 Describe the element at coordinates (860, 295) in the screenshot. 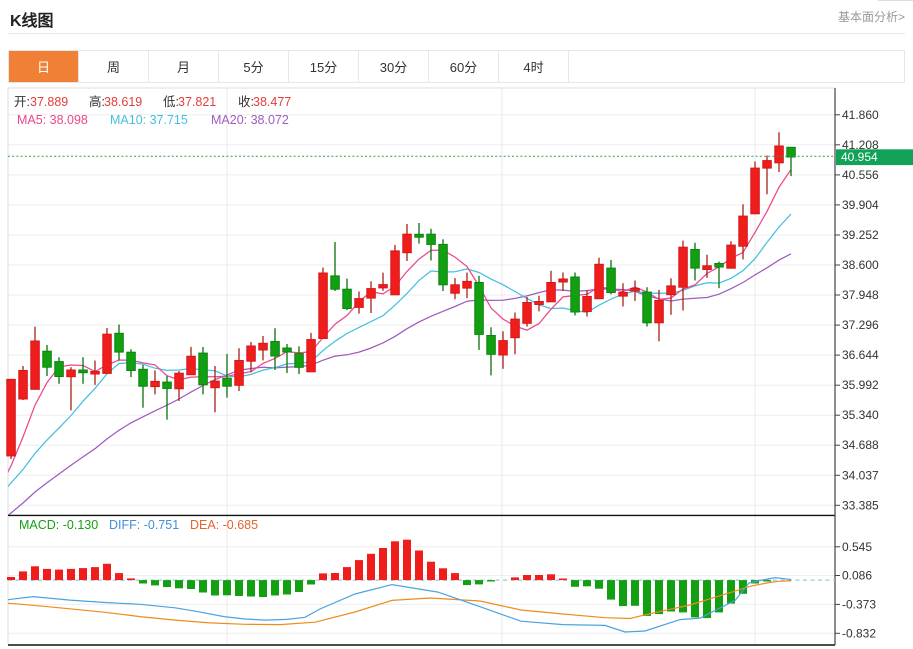

I see `svg-text: 37.948` at that location.